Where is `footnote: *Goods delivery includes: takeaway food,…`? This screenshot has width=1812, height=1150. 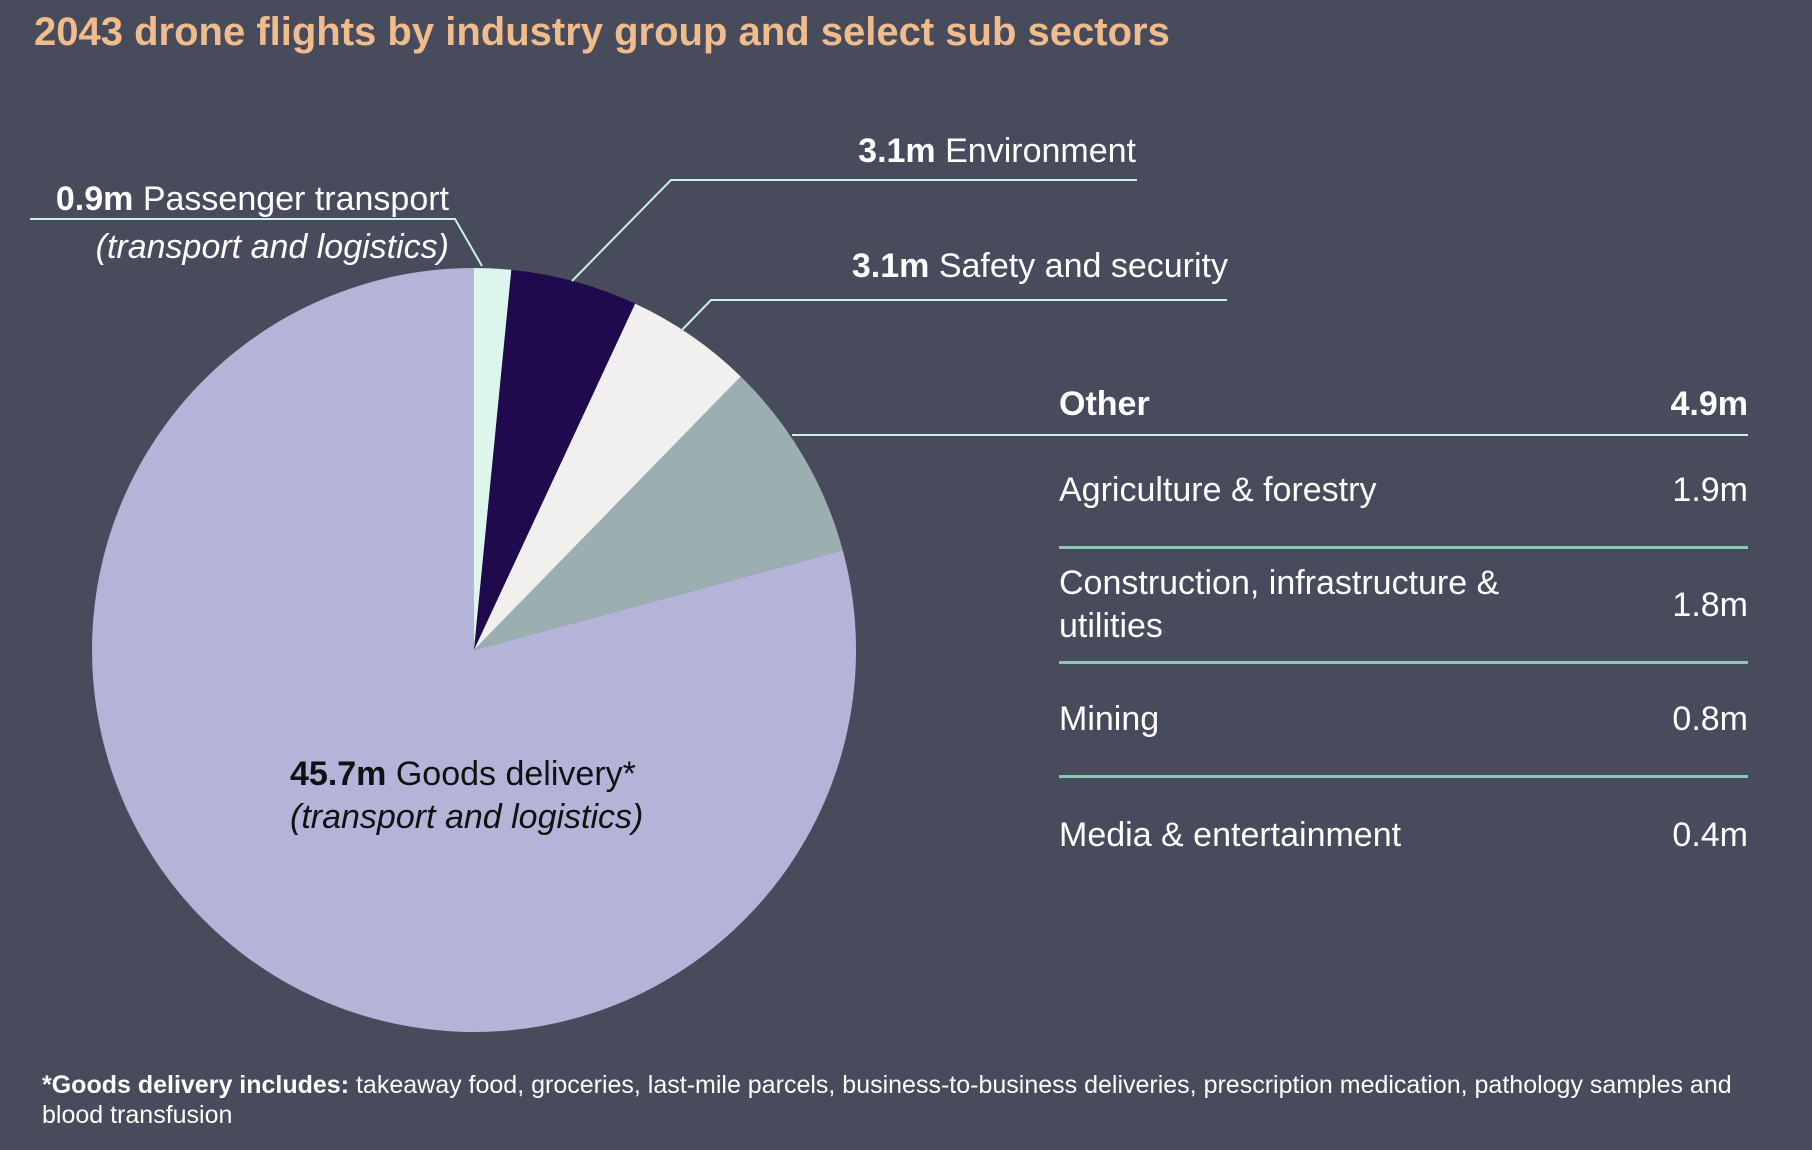 footnote: *Goods delivery includes: takeaway food,… is located at coordinates (912, 1100).